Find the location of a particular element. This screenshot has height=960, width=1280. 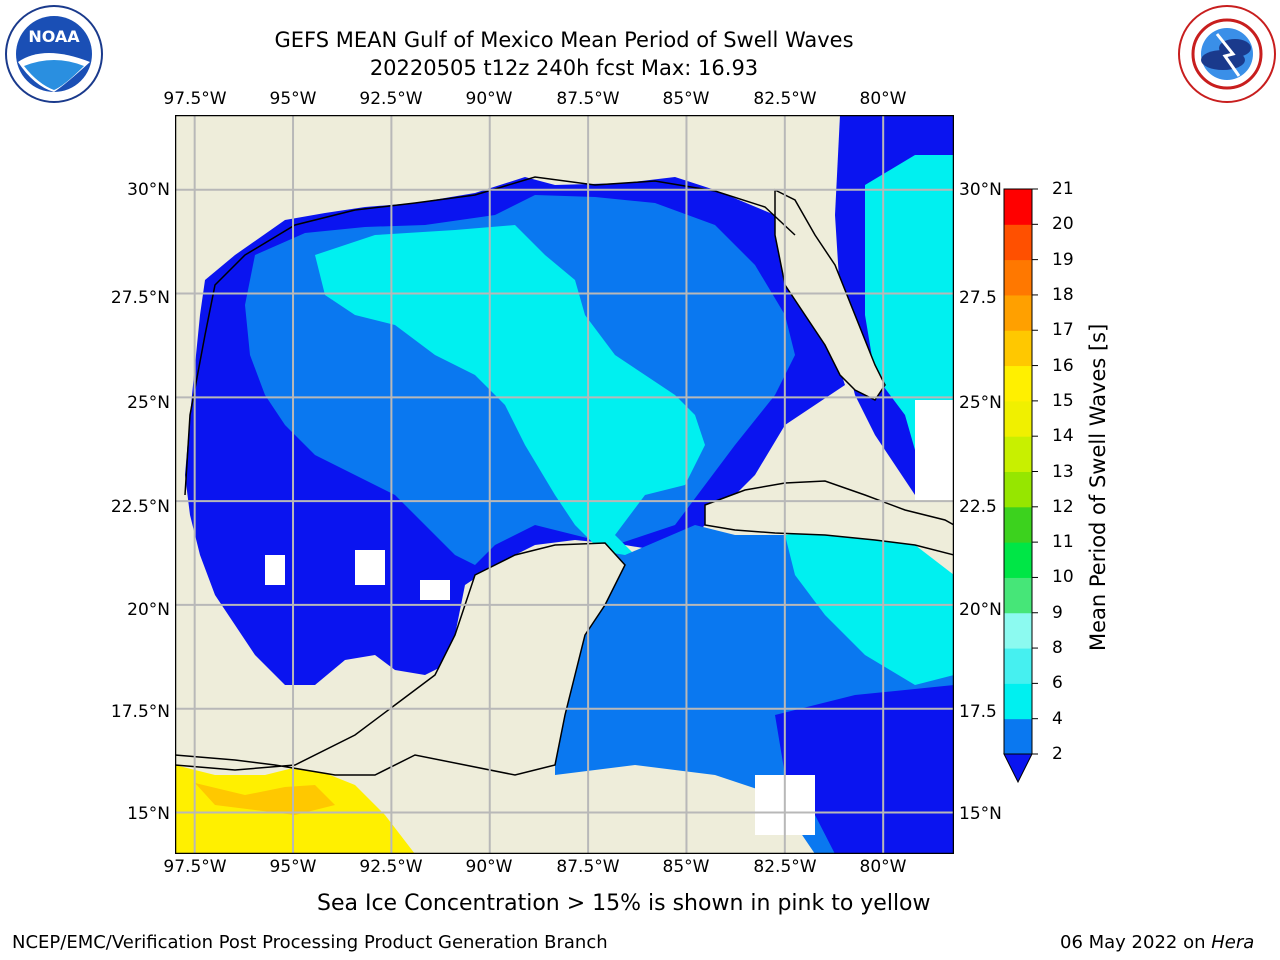

lat-label-left-1: 27.5°N is located at coordinates (140, 298).